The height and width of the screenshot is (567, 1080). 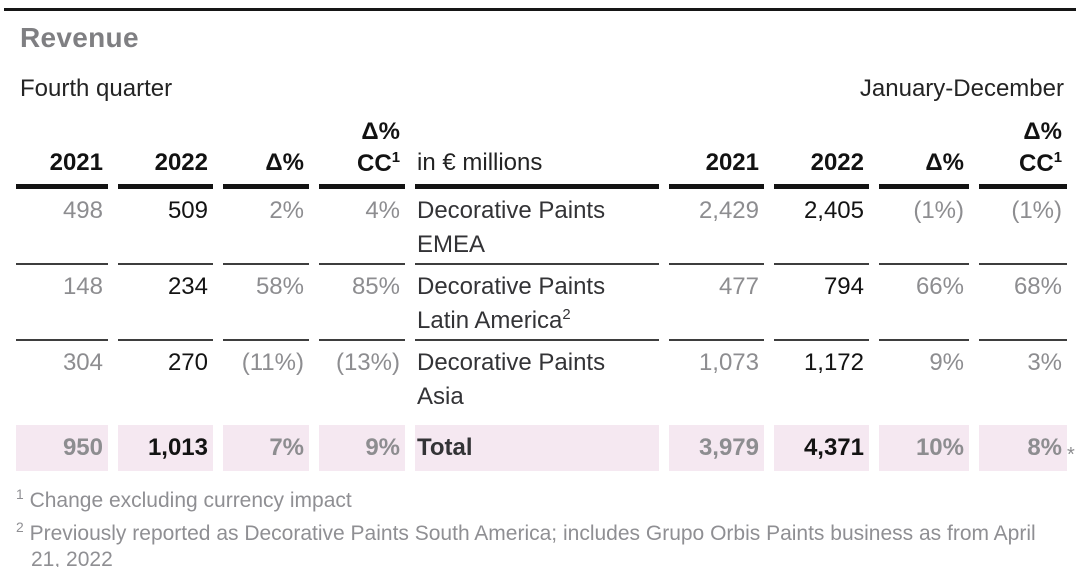 I want to click on cell-fy-delta: 66%, so click(x=924, y=303).